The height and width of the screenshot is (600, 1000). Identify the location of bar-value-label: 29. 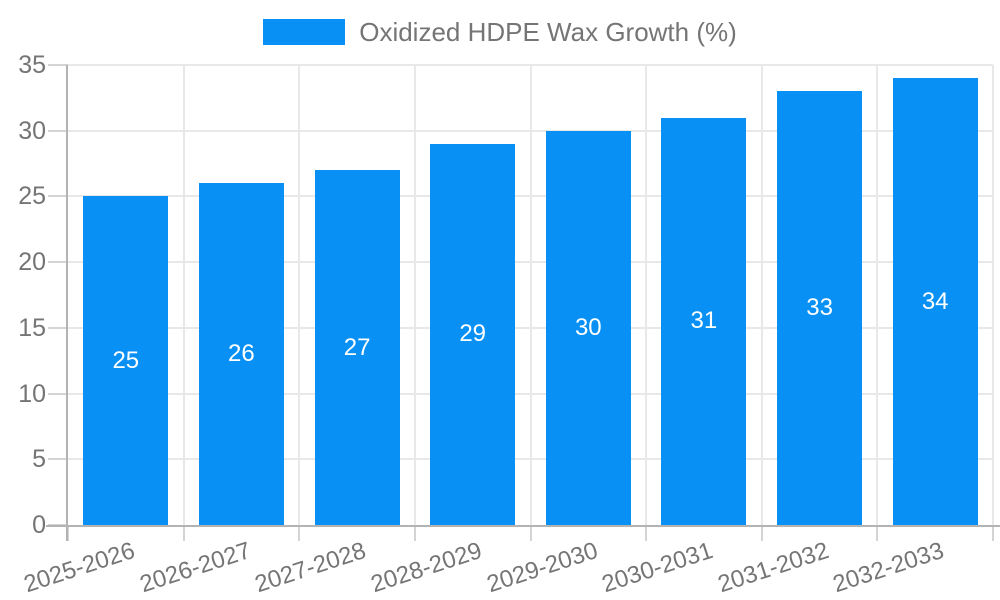
(473, 334).